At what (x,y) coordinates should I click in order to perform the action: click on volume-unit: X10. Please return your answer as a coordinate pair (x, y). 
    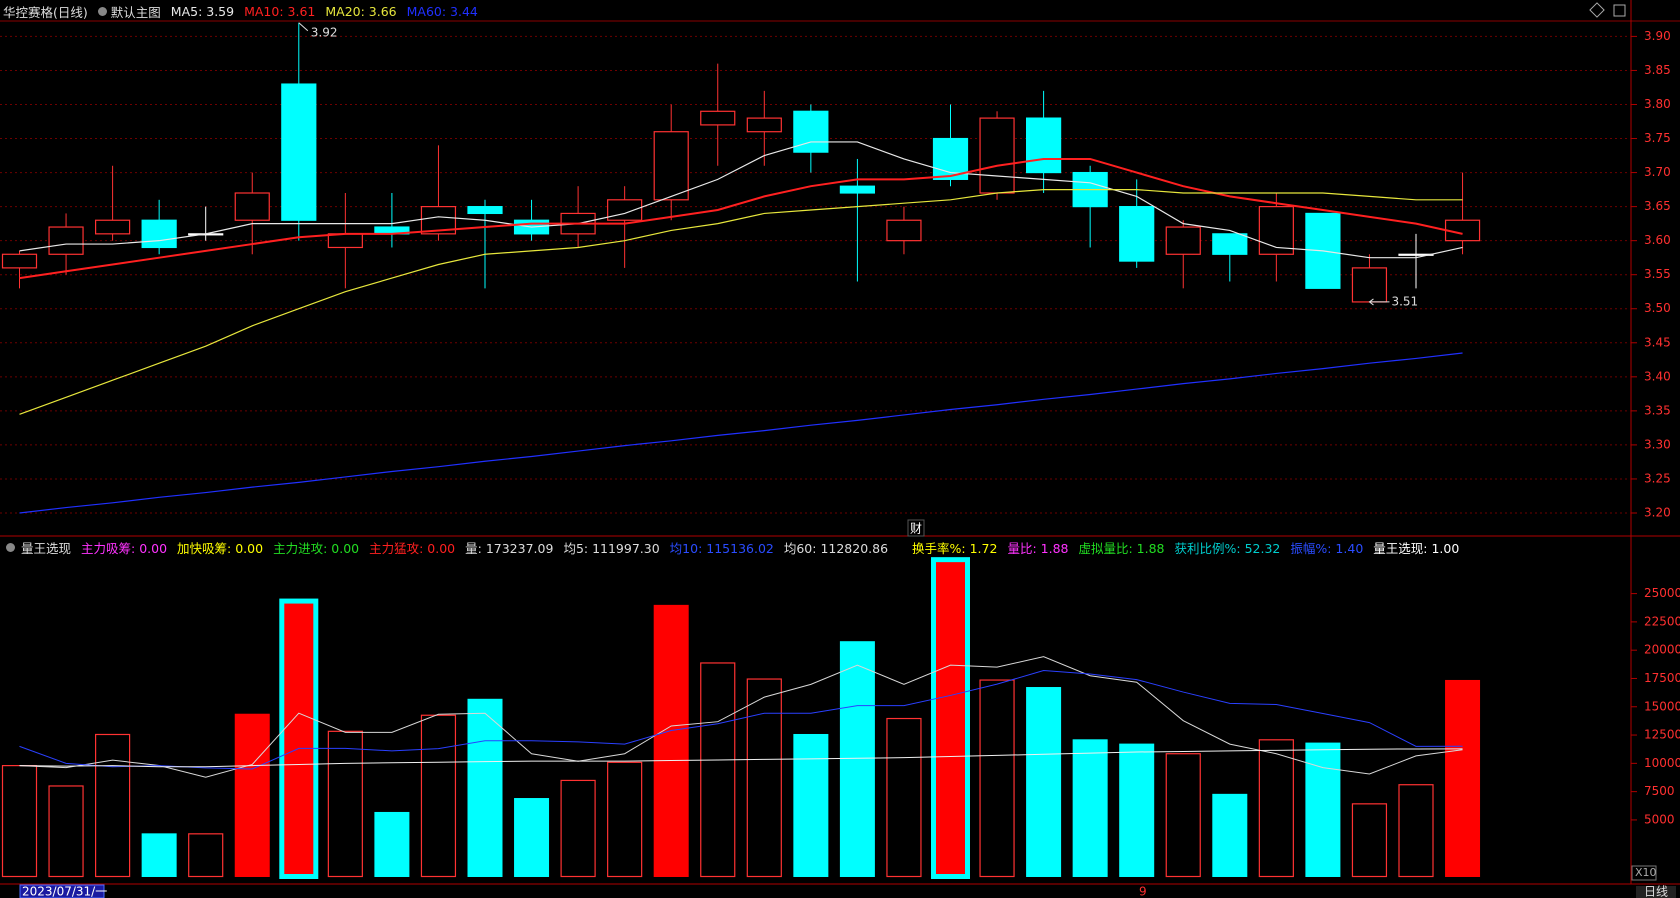
    Looking at the image, I should click on (1646, 872).